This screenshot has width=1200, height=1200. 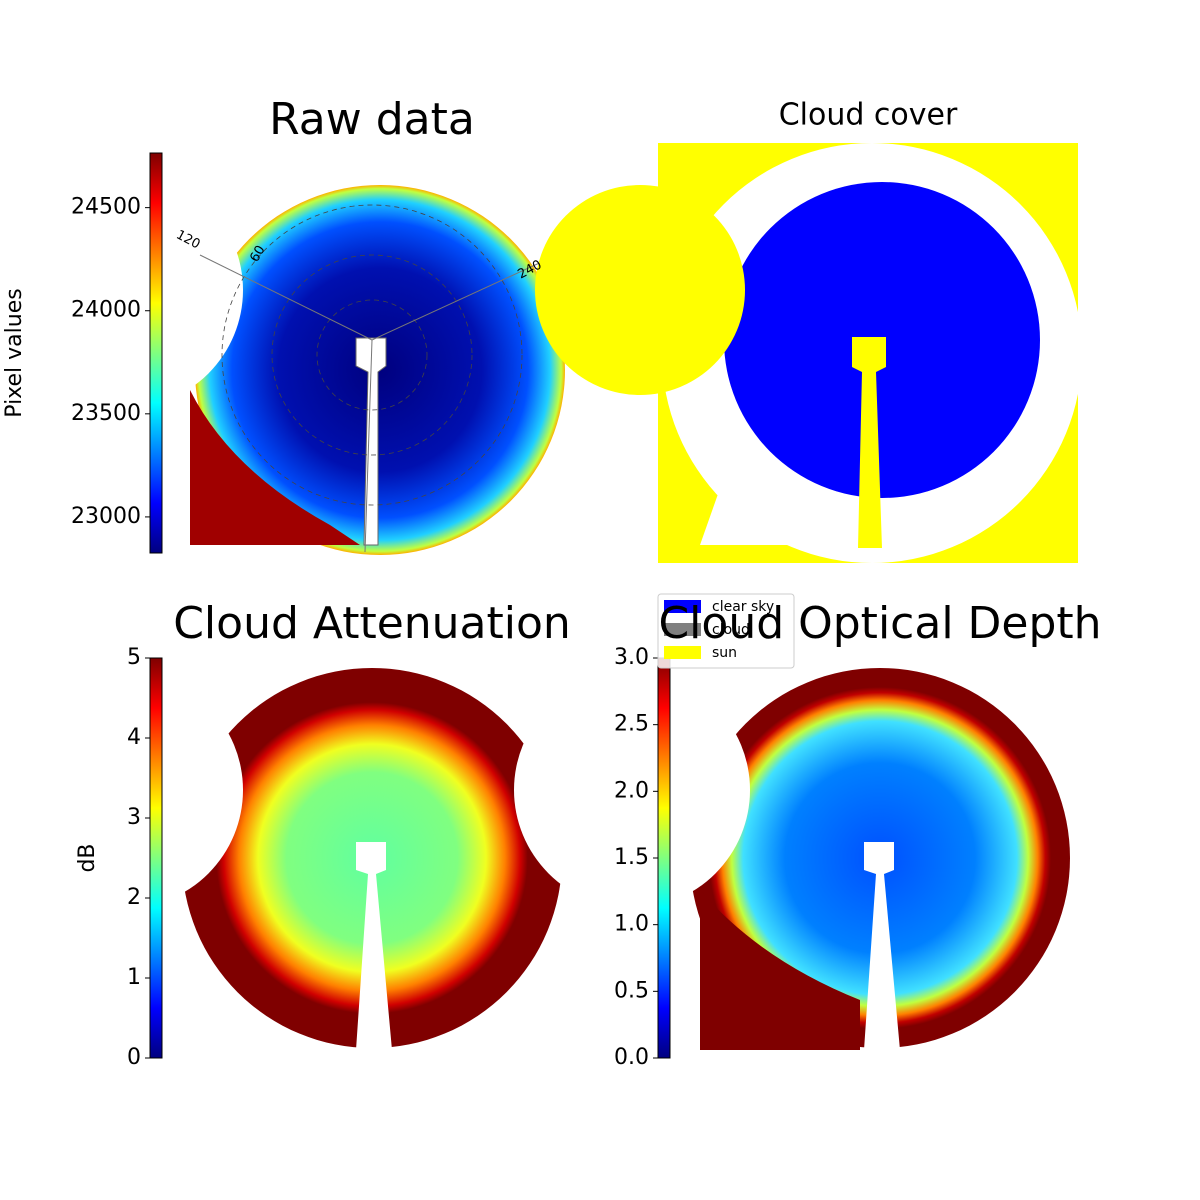 I want to click on colorbar-tick-label: 1, so click(x=134, y=977).